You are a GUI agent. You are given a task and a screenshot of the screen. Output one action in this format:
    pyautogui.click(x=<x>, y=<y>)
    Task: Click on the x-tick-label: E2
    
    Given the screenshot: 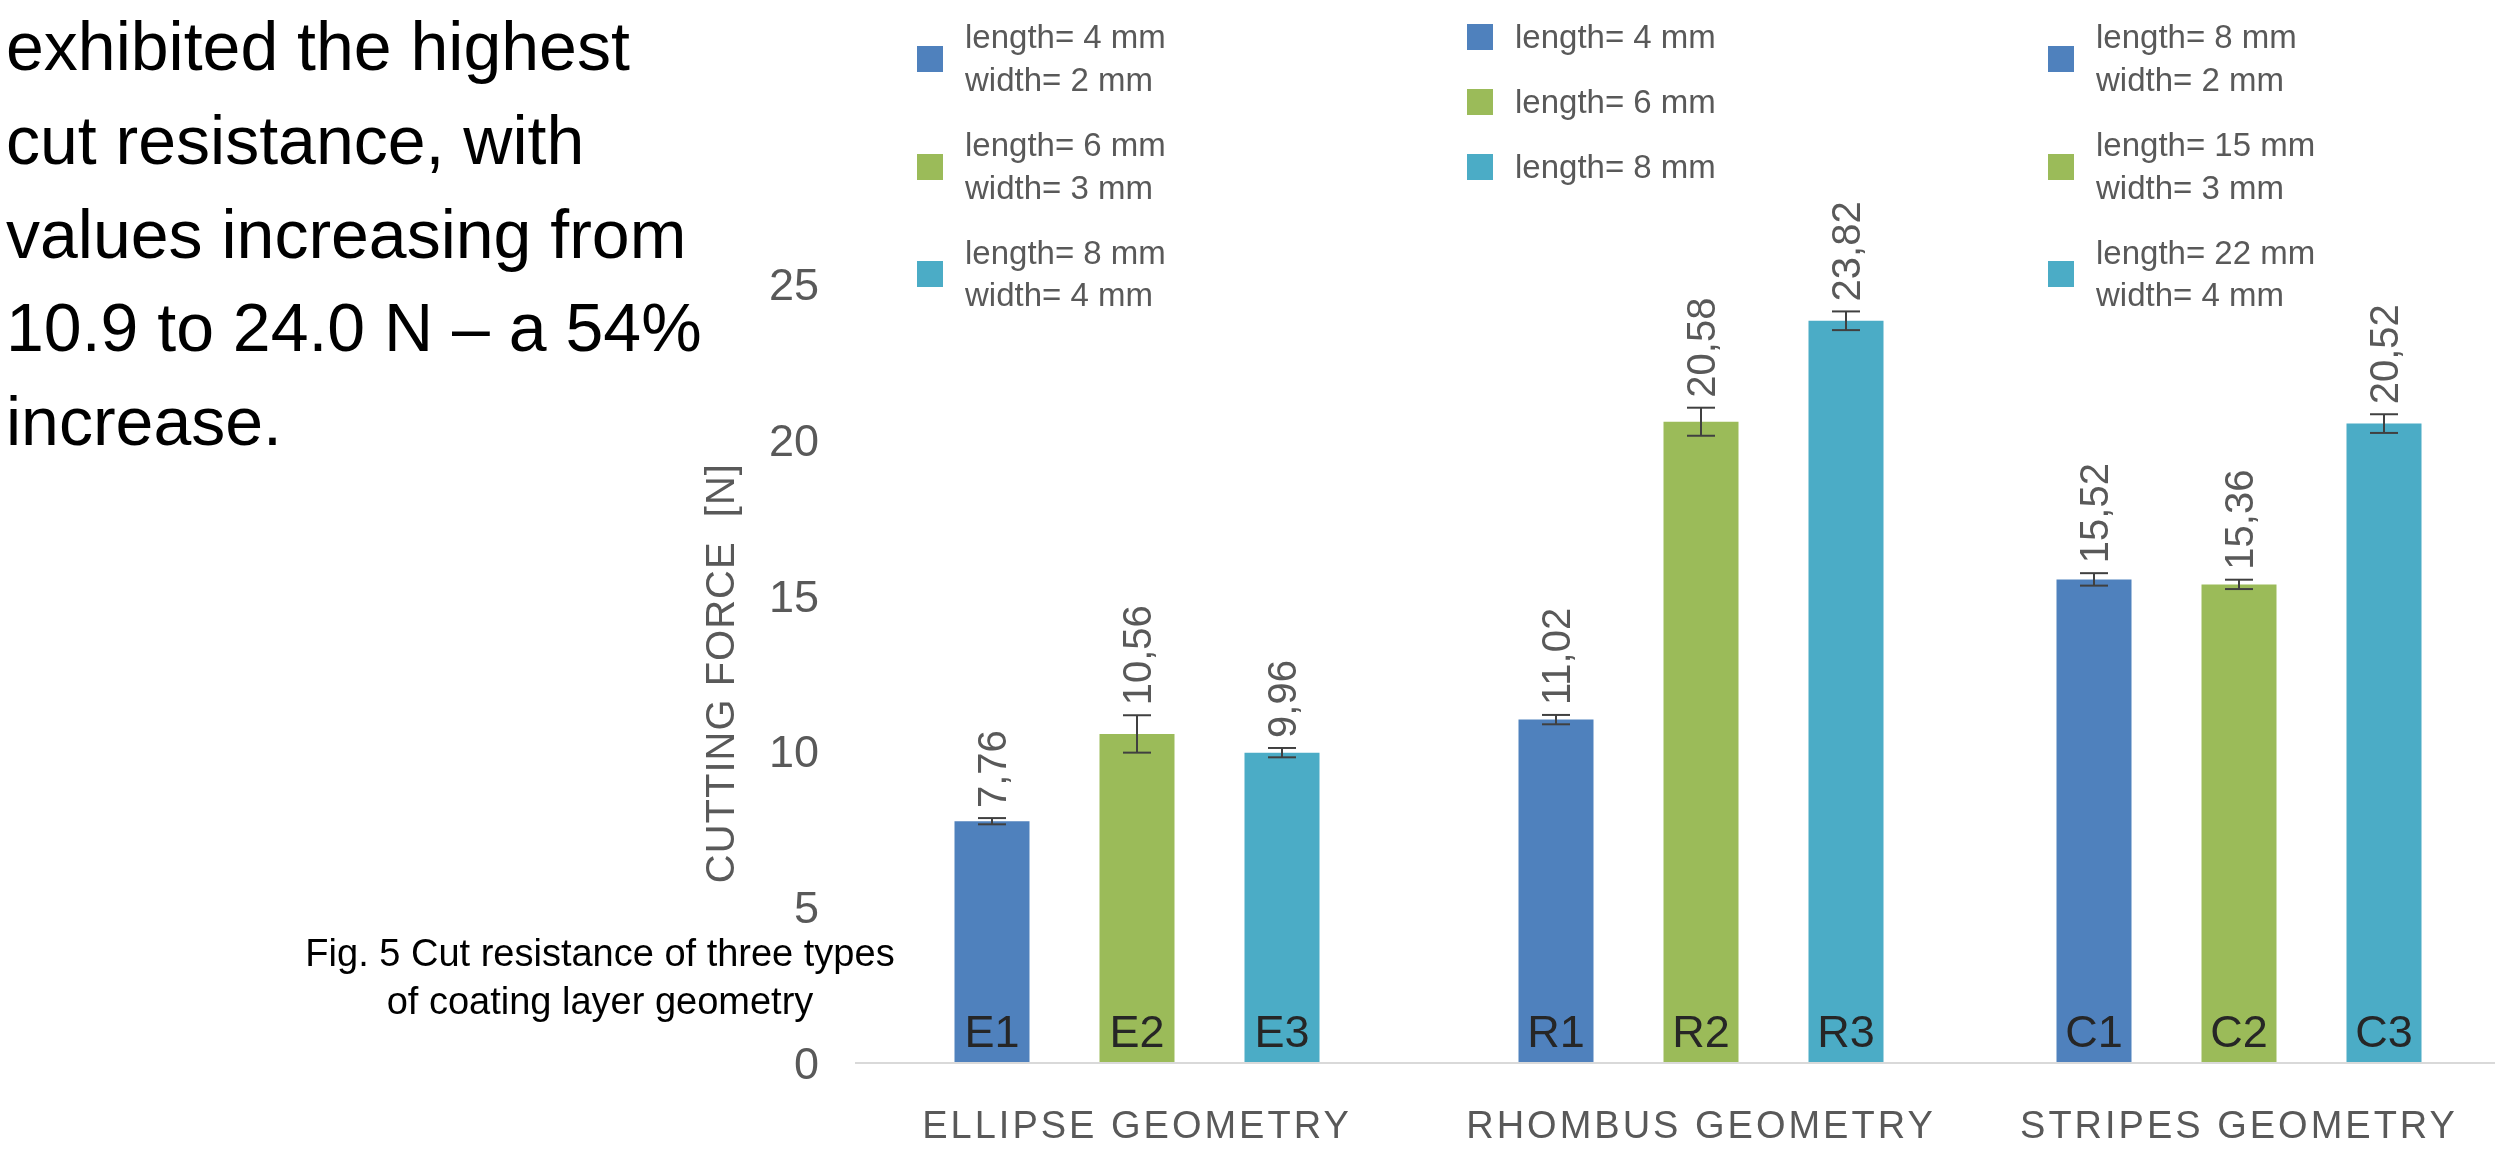 What is the action you would take?
    pyautogui.click(x=1137, y=1031)
    